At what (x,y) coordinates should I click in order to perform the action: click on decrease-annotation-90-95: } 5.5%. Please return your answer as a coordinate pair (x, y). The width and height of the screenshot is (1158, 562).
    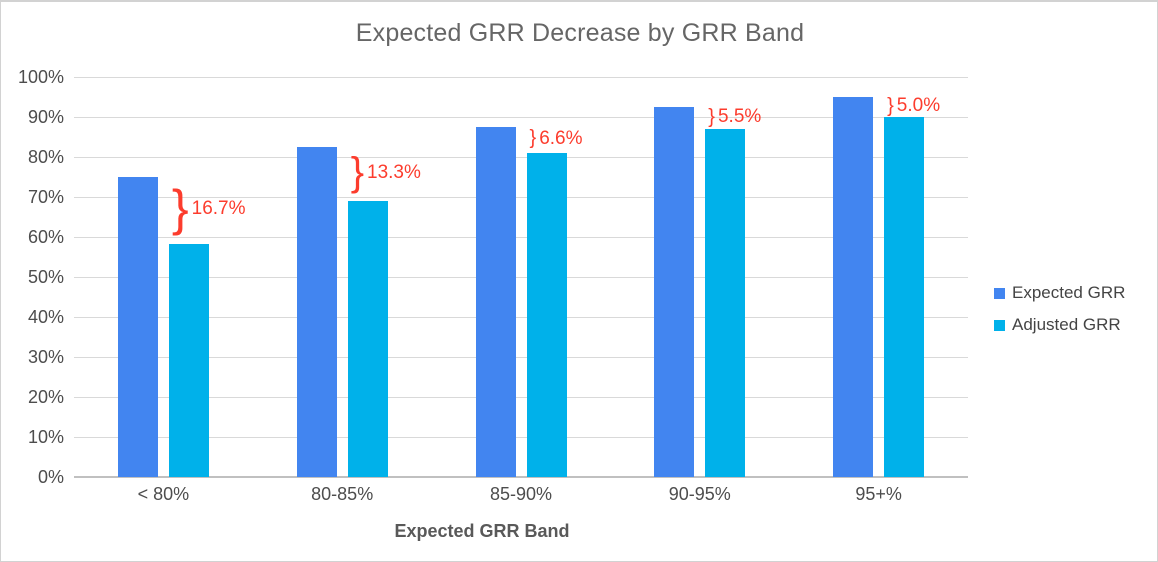
    Looking at the image, I should click on (734, 117).